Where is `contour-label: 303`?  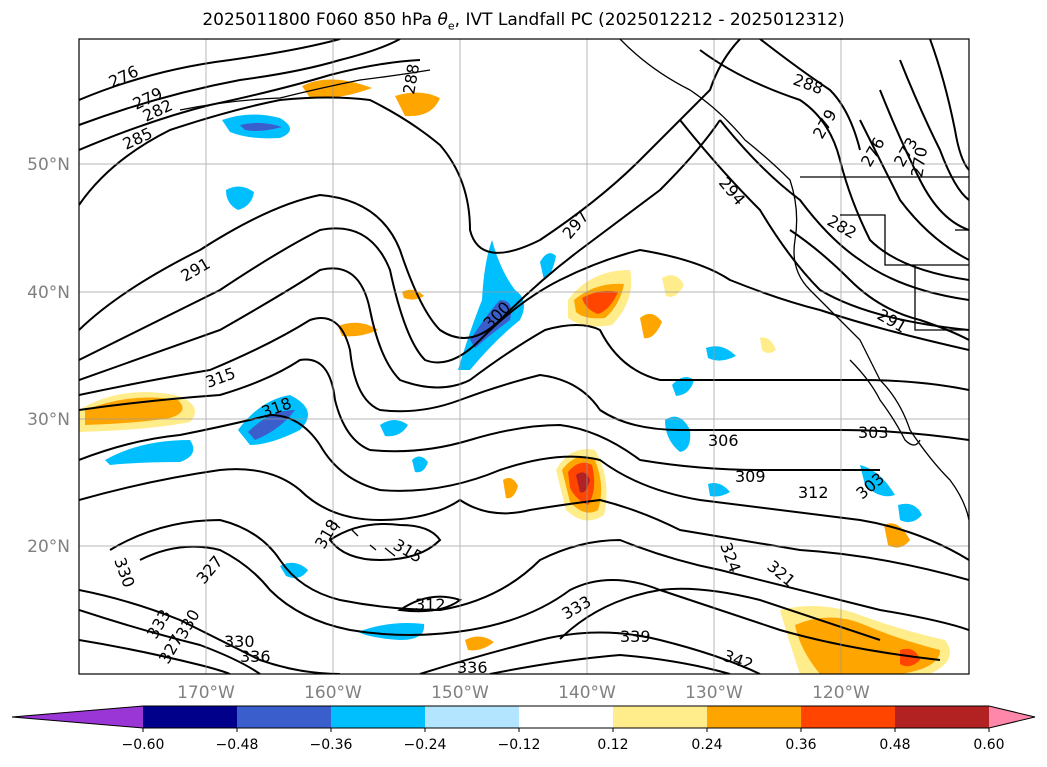 contour-label: 303 is located at coordinates (870, 486).